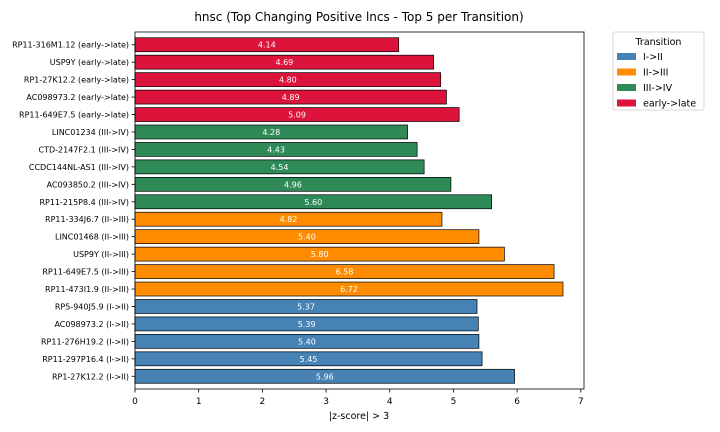  Describe the element at coordinates (359, 416) in the screenshot. I see `x-axis-label: |z-score| > 3` at that location.